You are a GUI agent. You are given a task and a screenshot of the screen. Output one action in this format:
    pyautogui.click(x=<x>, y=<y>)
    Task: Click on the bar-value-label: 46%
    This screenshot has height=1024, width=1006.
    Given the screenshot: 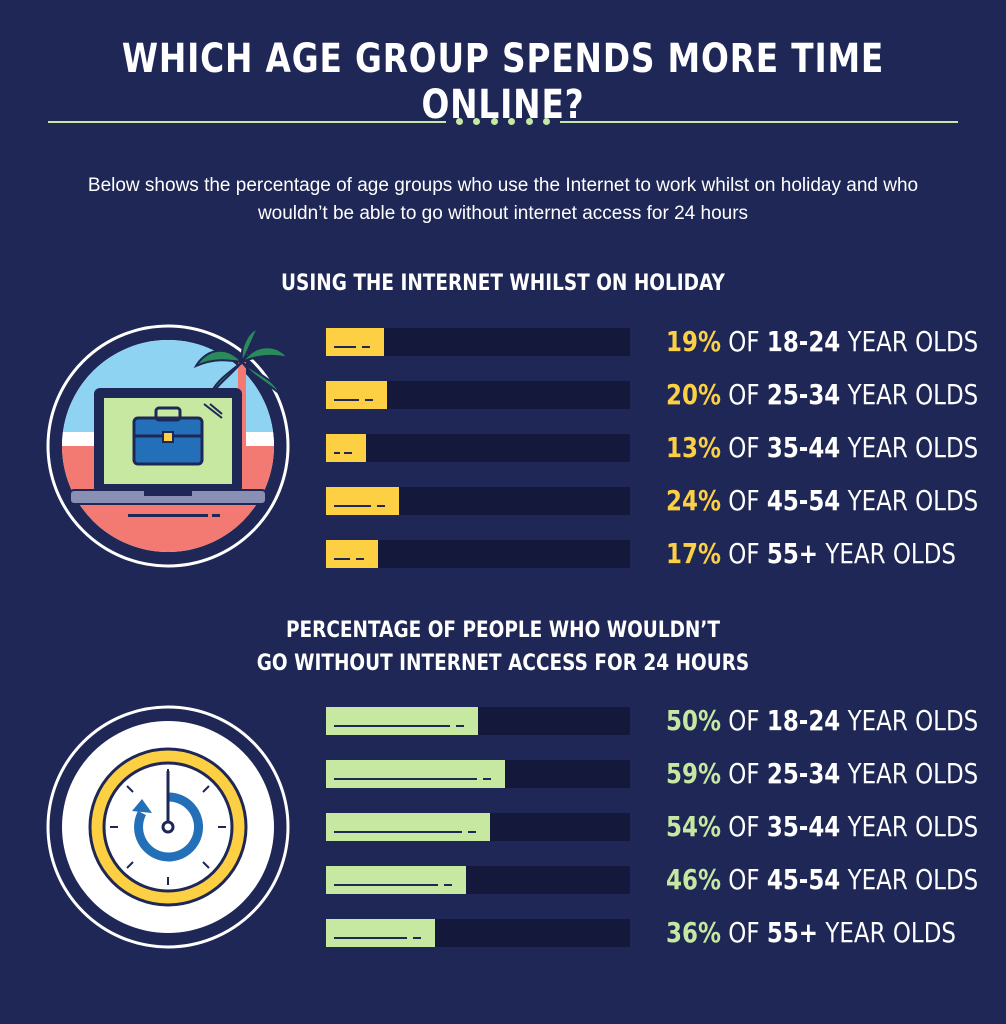 What is the action you would take?
    pyautogui.click(x=693, y=879)
    